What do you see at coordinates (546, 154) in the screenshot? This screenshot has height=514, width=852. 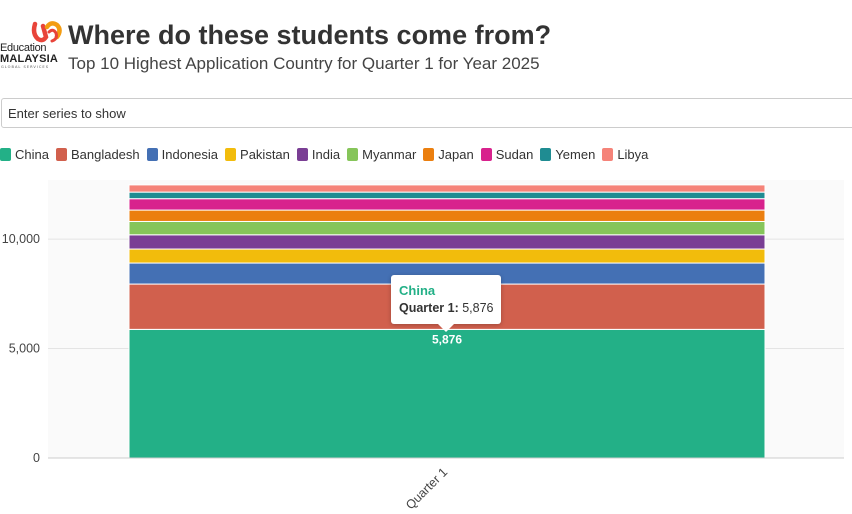 I see `legend-swatch-yemen` at bounding box center [546, 154].